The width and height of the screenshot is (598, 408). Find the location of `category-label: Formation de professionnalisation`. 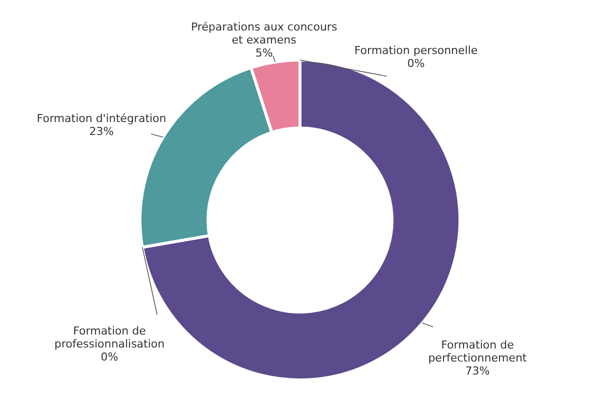

category-label: Formation de professionnalisation is located at coordinates (109, 337).